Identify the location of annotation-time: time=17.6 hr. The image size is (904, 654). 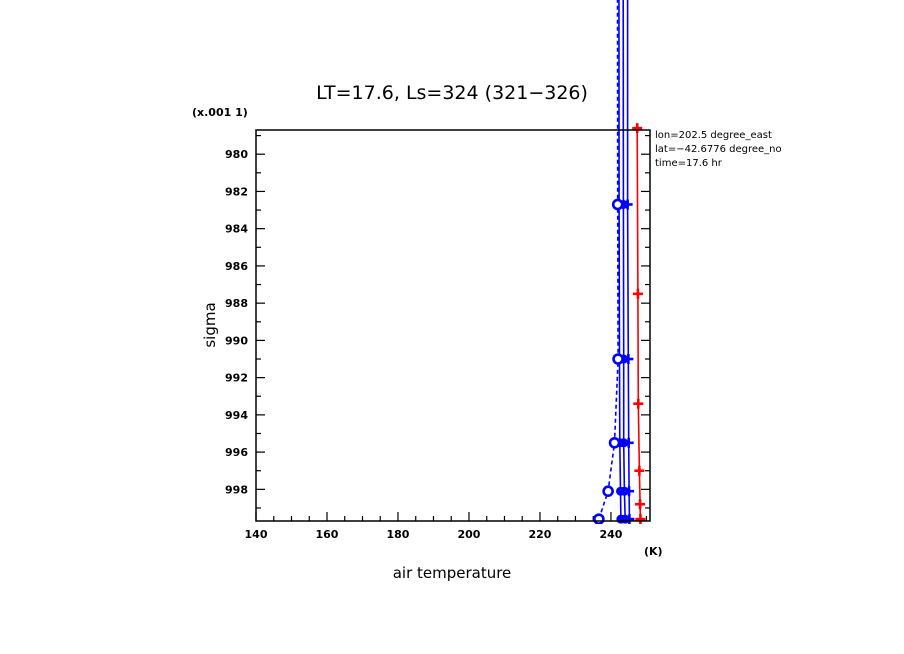
(689, 163).